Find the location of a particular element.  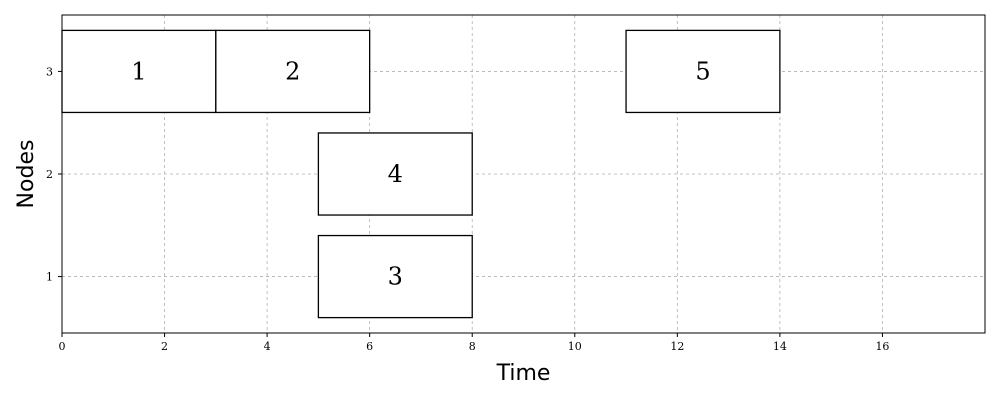

x-tick-label: 8 is located at coordinates (472, 346).